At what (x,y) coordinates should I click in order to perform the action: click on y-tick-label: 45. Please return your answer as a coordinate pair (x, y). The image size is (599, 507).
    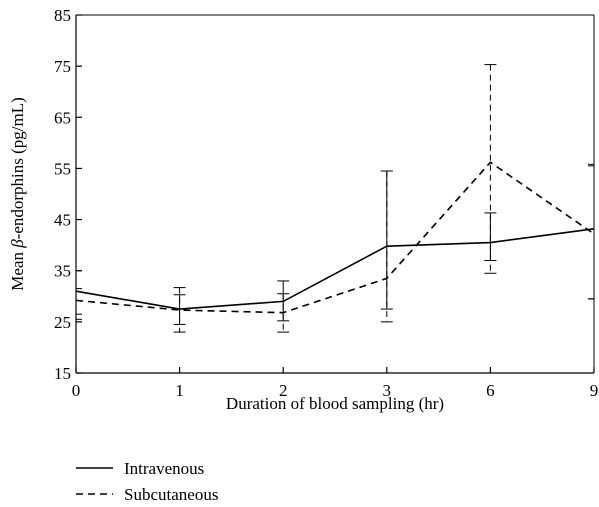
    Looking at the image, I should click on (62, 220).